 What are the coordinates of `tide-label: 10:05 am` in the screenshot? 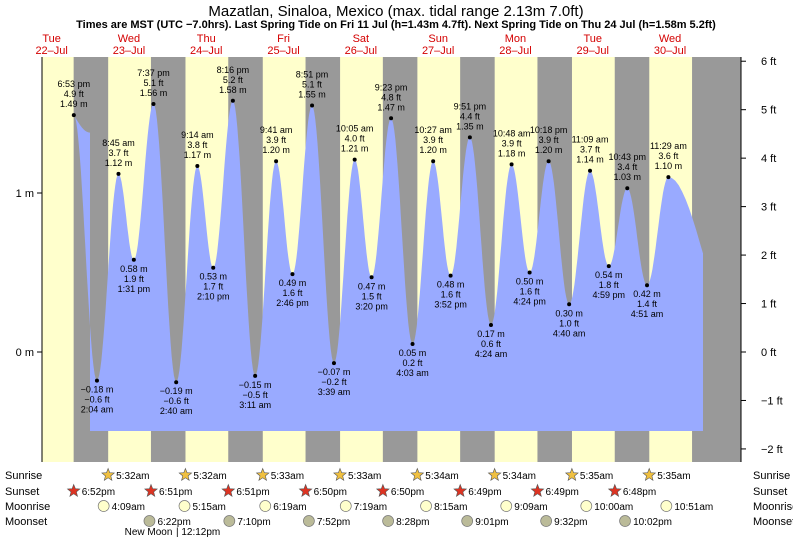 It's located at (355, 129).